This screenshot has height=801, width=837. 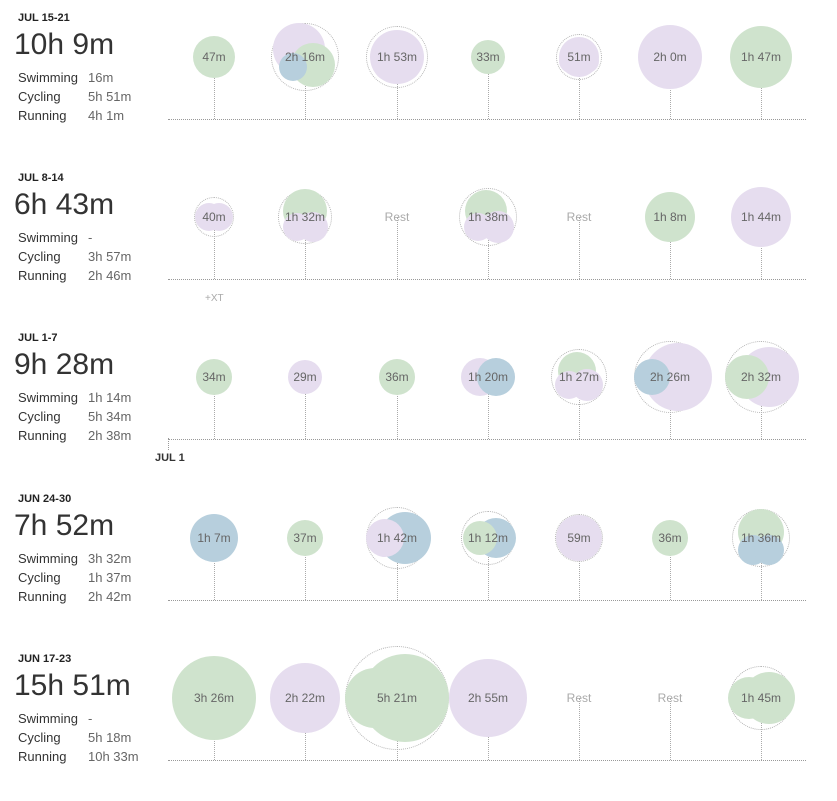 What do you see at coordinates (761, 711) in the screenshot?
I see `day-workout: 1h 45m` at bounding box center [761, 711].